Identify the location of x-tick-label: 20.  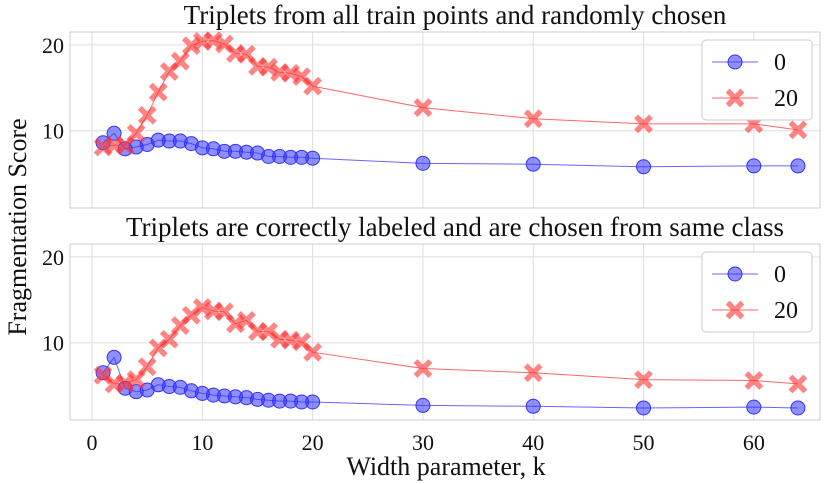
(313, 442).